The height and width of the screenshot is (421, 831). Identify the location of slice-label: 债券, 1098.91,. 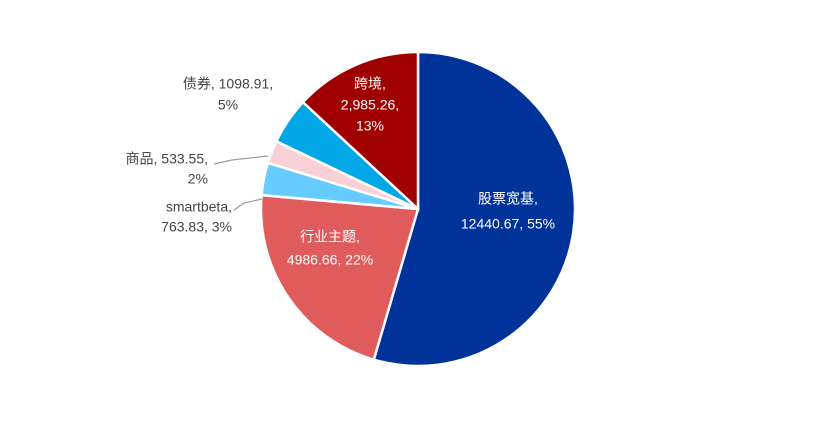
(228, 84).